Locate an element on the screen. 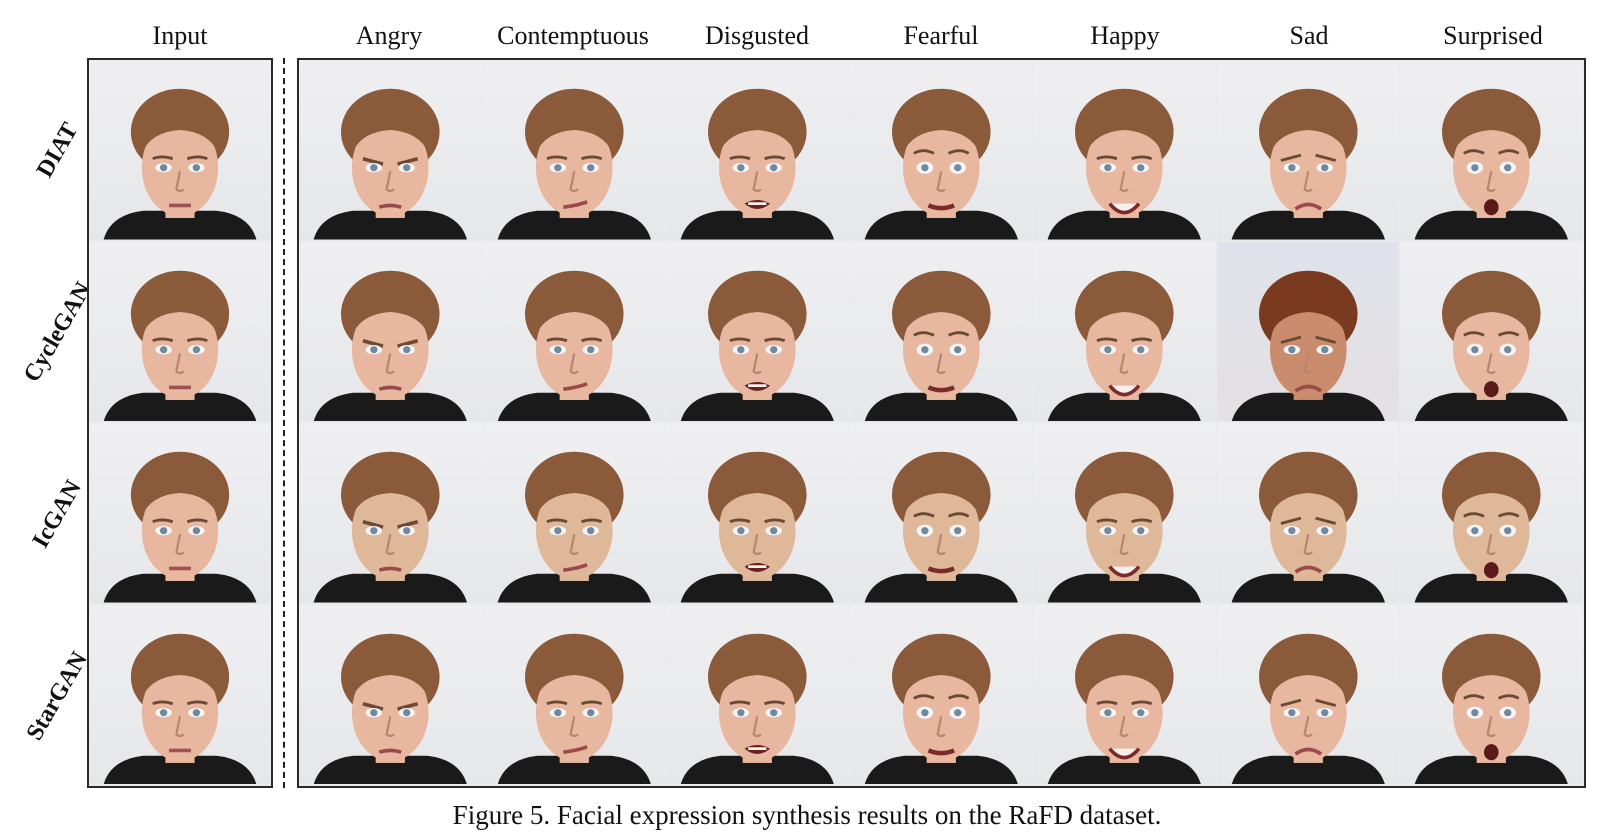 This screenshot has width=1614, height=834. face-cyclegan-sad is located at coordinates (1308, 331).